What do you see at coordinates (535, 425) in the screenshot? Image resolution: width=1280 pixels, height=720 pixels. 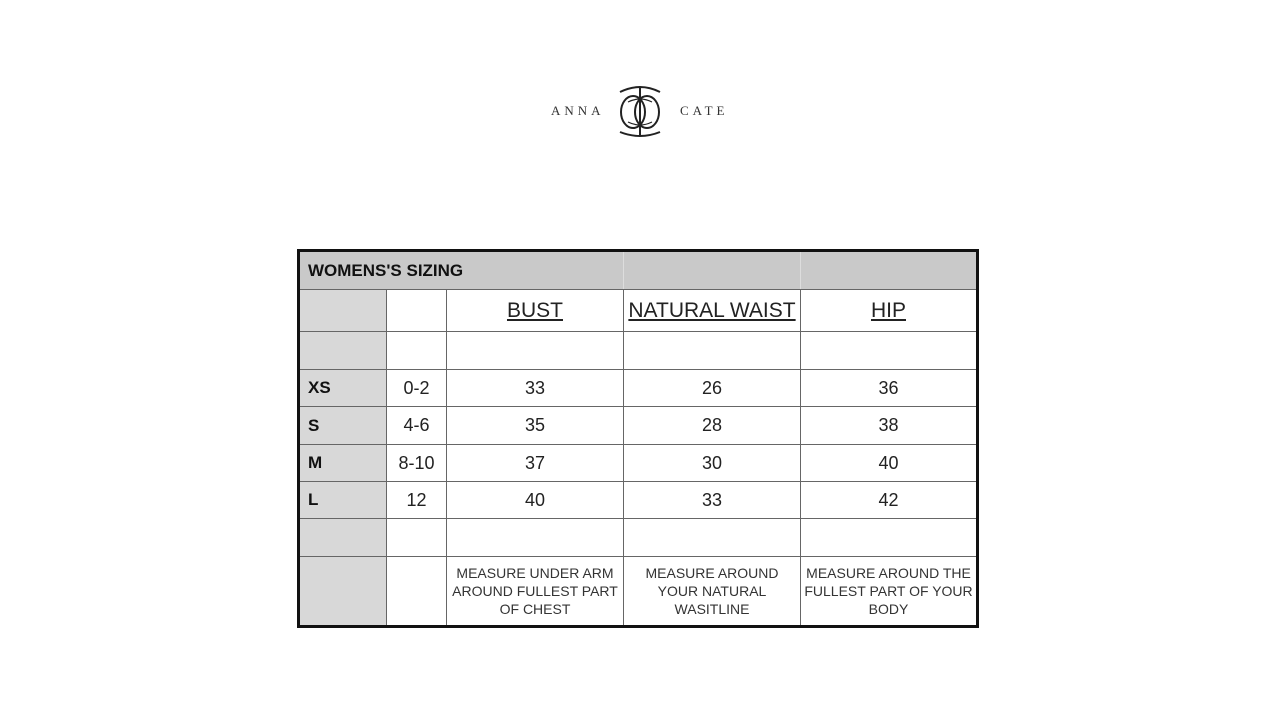 I see `bust-value: 35` at bounding box center [535, 425].